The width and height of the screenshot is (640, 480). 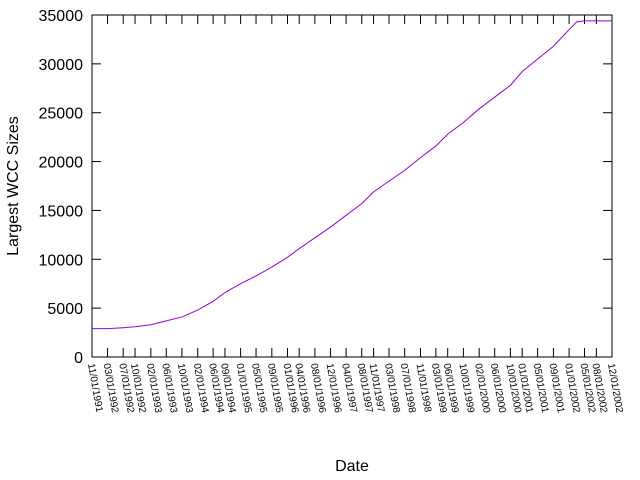 What do you see at coordinates (13, 186) in the screenshot?
I see `y-axis-label: Largest WCC Sizes` at bounding box center [13, 186].